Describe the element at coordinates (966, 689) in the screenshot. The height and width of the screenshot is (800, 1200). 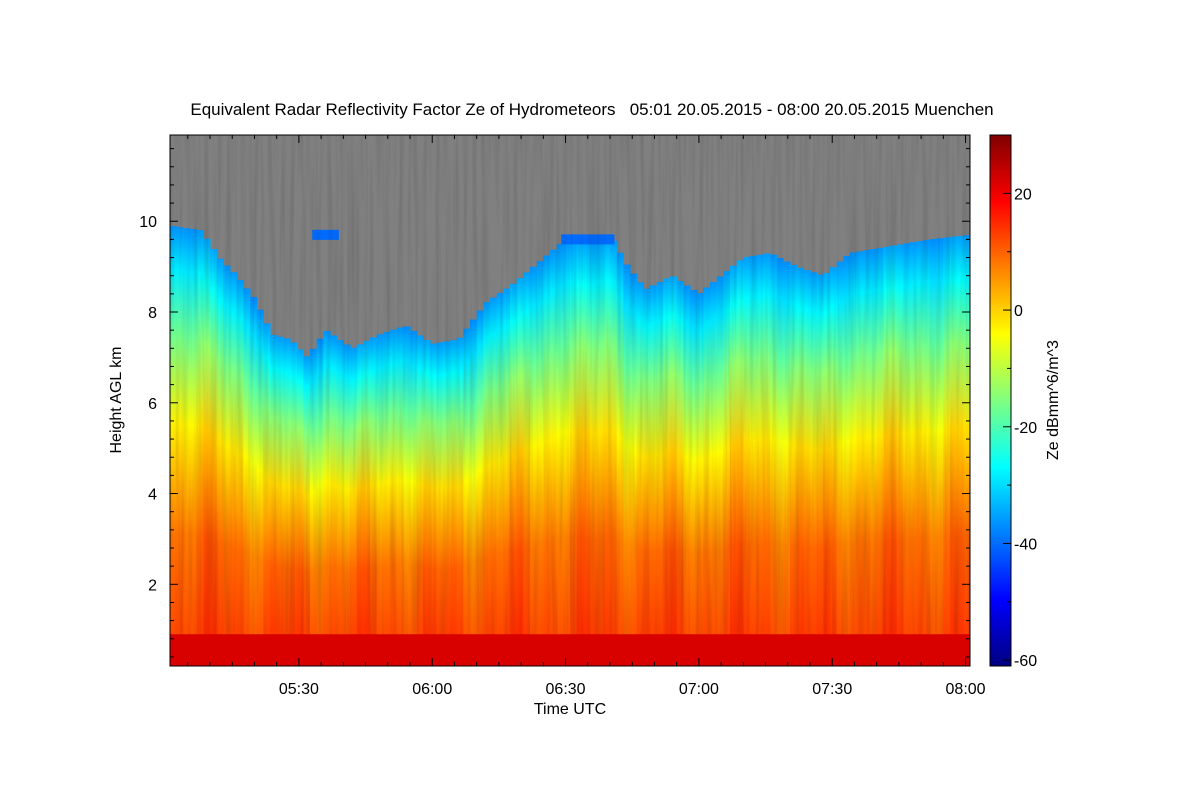
I see `x-tick-label: 08:00` at that location.